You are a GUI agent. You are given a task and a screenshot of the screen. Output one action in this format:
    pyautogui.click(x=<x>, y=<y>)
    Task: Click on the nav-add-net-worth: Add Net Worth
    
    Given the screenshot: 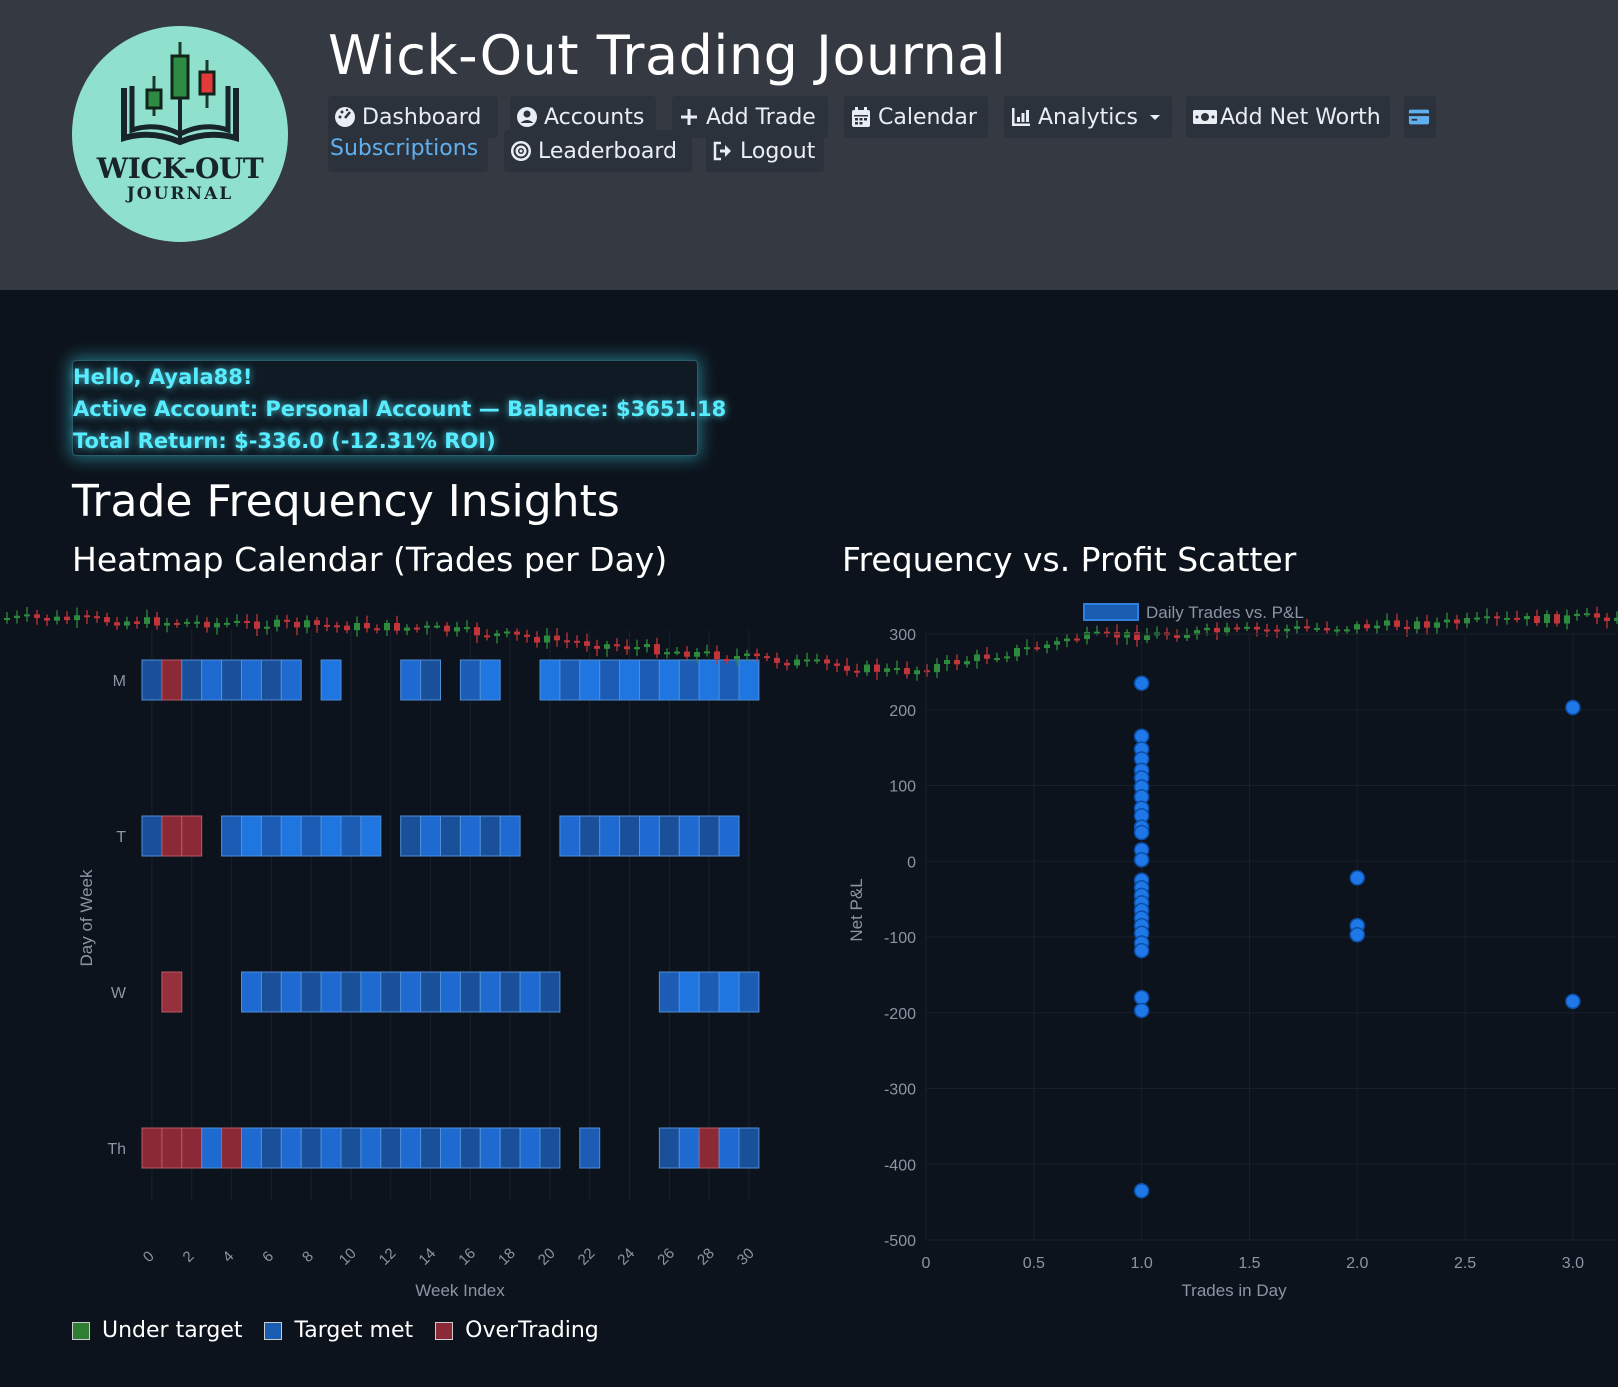 What is the action you would take?
    pyautogui.click(x=1288, y=117)
    